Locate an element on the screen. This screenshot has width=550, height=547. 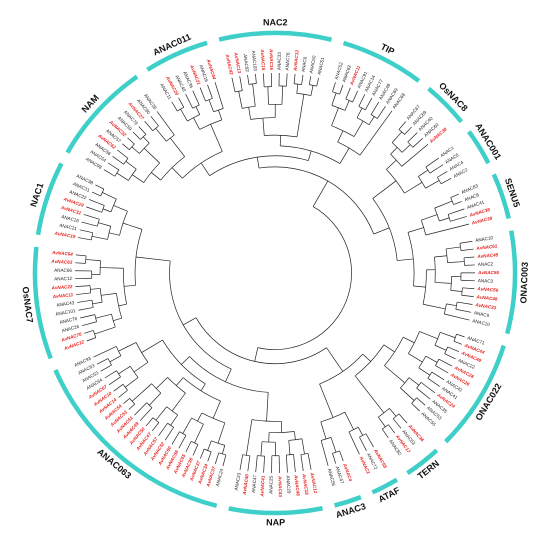
tip-label: ANAC29 is located at coordinates (288, 484).